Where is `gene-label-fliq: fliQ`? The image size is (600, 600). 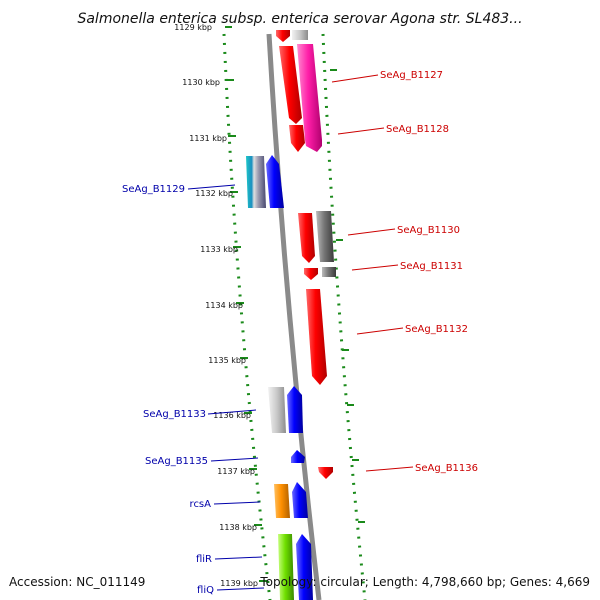
gene-label-fliq: fliQ is located at coordinates (205, 590).